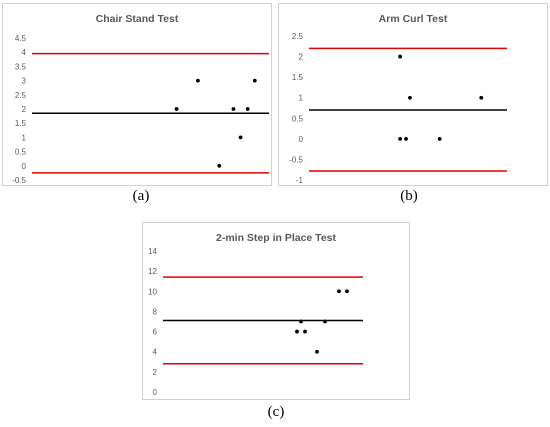 The width and height of the screenshot is (550, 427). What do you see at coordinates (141, 196) in the screenshot?
I see `chart-caption-a: (a)` at bounding box center [141, 196].